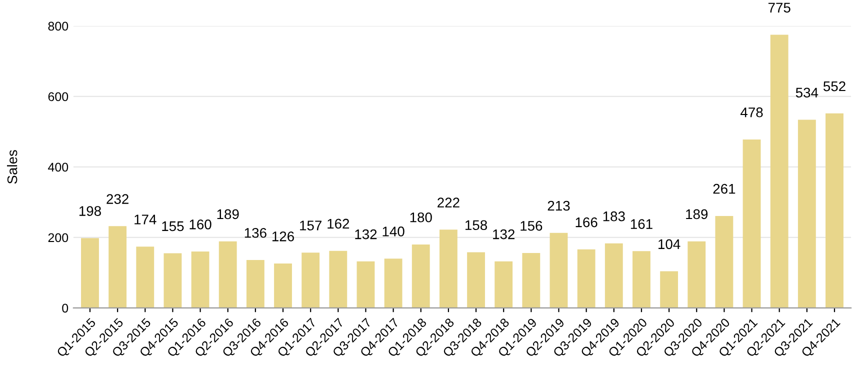 The image size is (864, 371). Describe the element at coordinates (283, 236) in the screenshot. I see `data-label: 126` at that location.